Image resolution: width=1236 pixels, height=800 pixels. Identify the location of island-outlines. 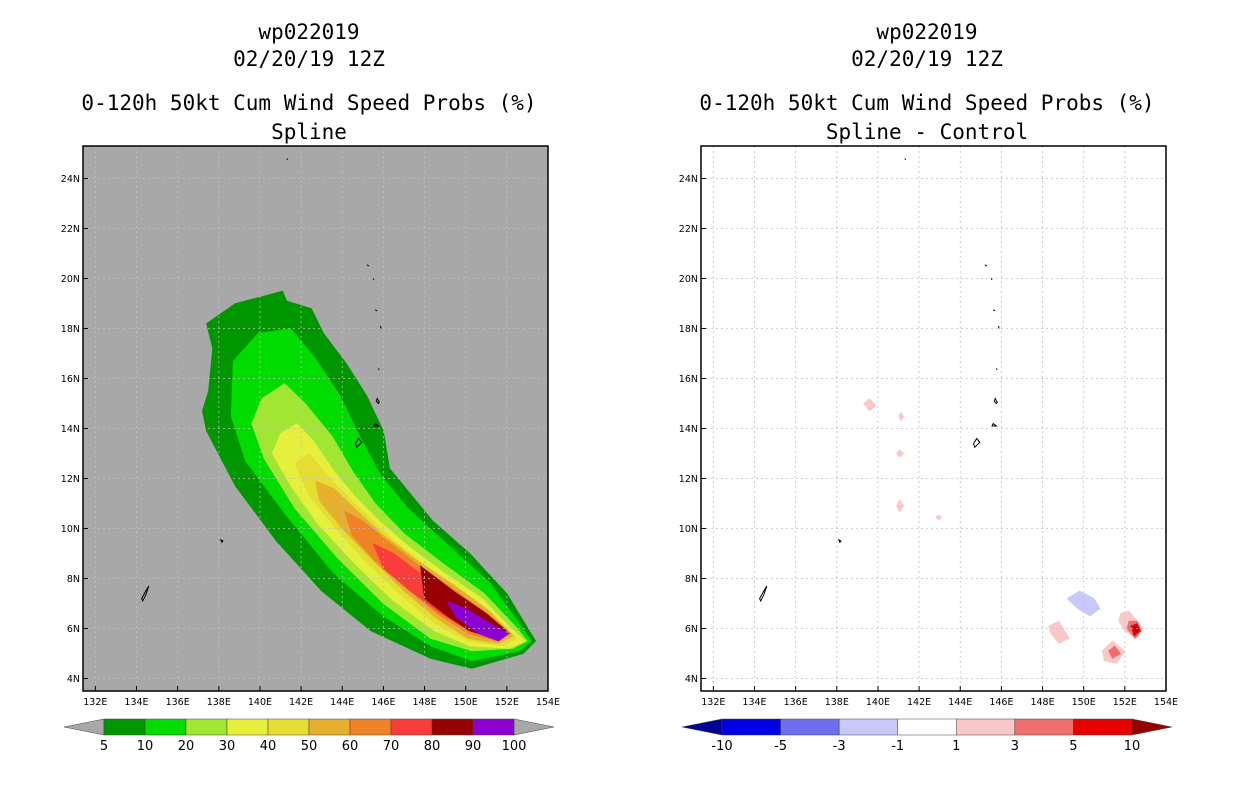
(261, 380).